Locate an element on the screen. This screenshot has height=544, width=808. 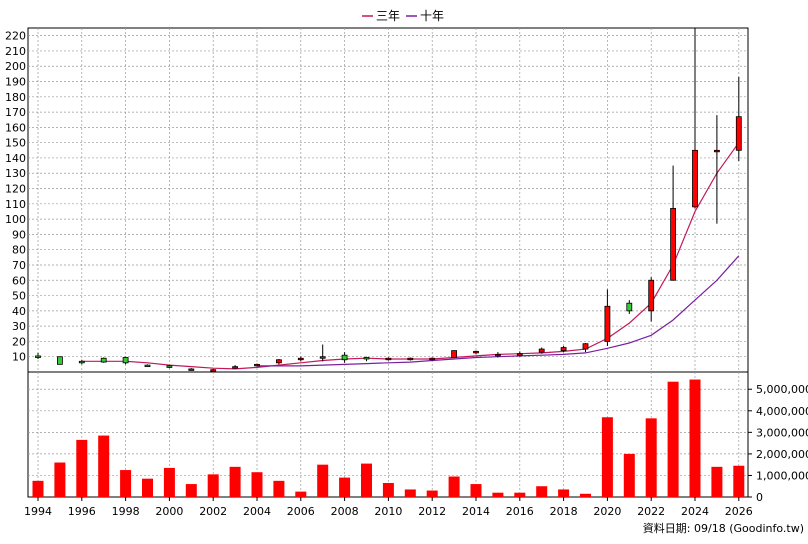
price-tick-label: 30 is located at coordinates (19, 326).